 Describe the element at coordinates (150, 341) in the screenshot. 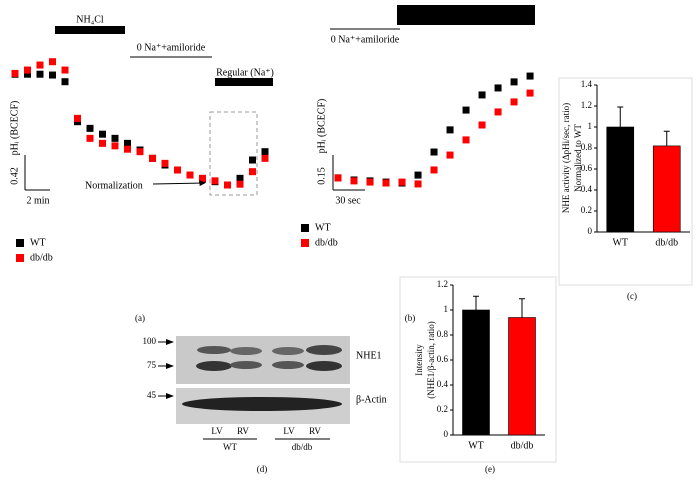

I see `marker-label: 100` at that location.